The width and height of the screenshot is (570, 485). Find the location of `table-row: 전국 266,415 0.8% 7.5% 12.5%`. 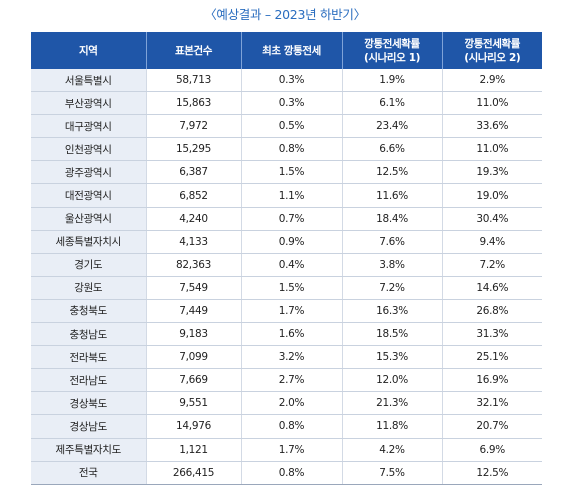

table-row: 전국 266,415 0.8% 7.5% 12.5% is located at coordinates (286, 473).